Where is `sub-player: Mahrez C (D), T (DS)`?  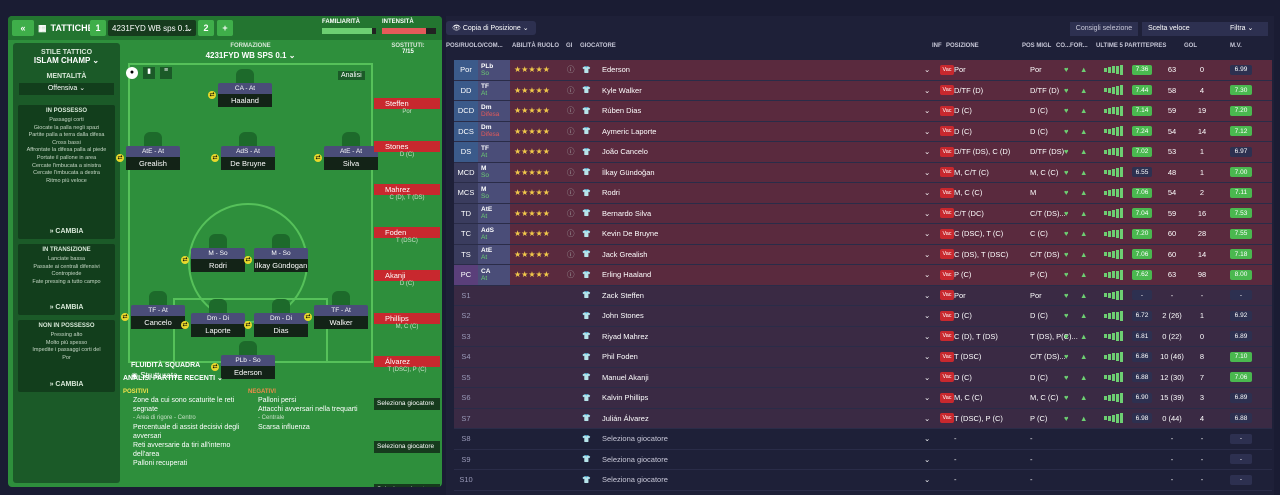 sub-player: Mahrez C (D), T (DS) is located at coordinates (407, 193).